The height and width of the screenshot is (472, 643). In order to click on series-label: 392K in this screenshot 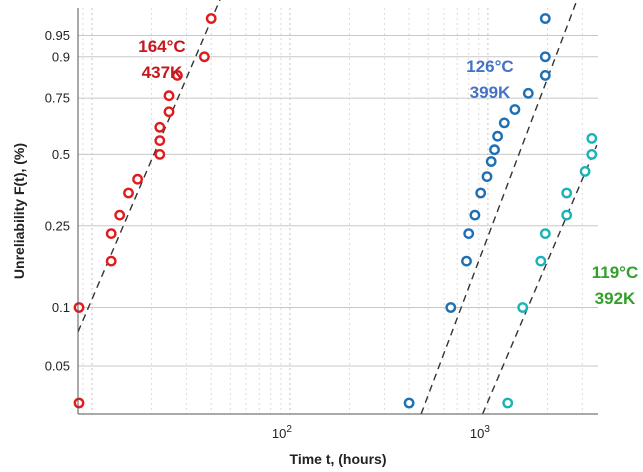, I will do `click(615, 298)`.